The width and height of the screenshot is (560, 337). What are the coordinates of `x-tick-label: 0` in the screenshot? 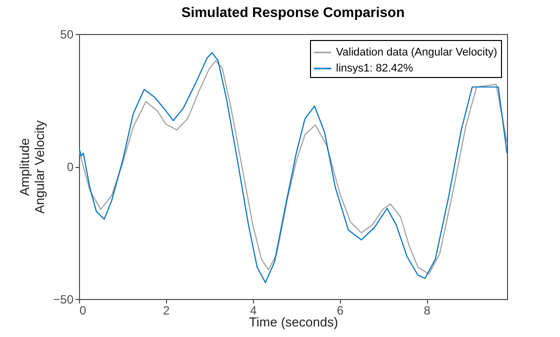 It's located at (83, 311).